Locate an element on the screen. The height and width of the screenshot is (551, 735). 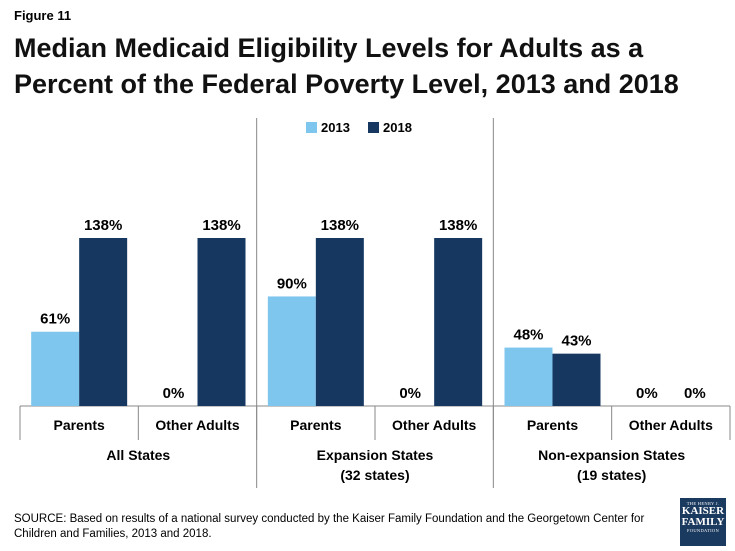
data-label: 43% is located at coordinates (576, 341).